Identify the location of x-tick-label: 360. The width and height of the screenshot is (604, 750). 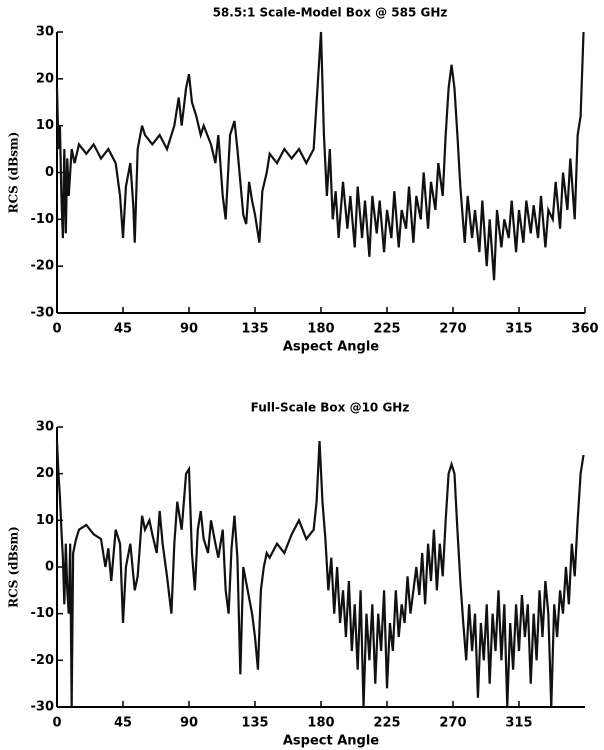
(584, 329).